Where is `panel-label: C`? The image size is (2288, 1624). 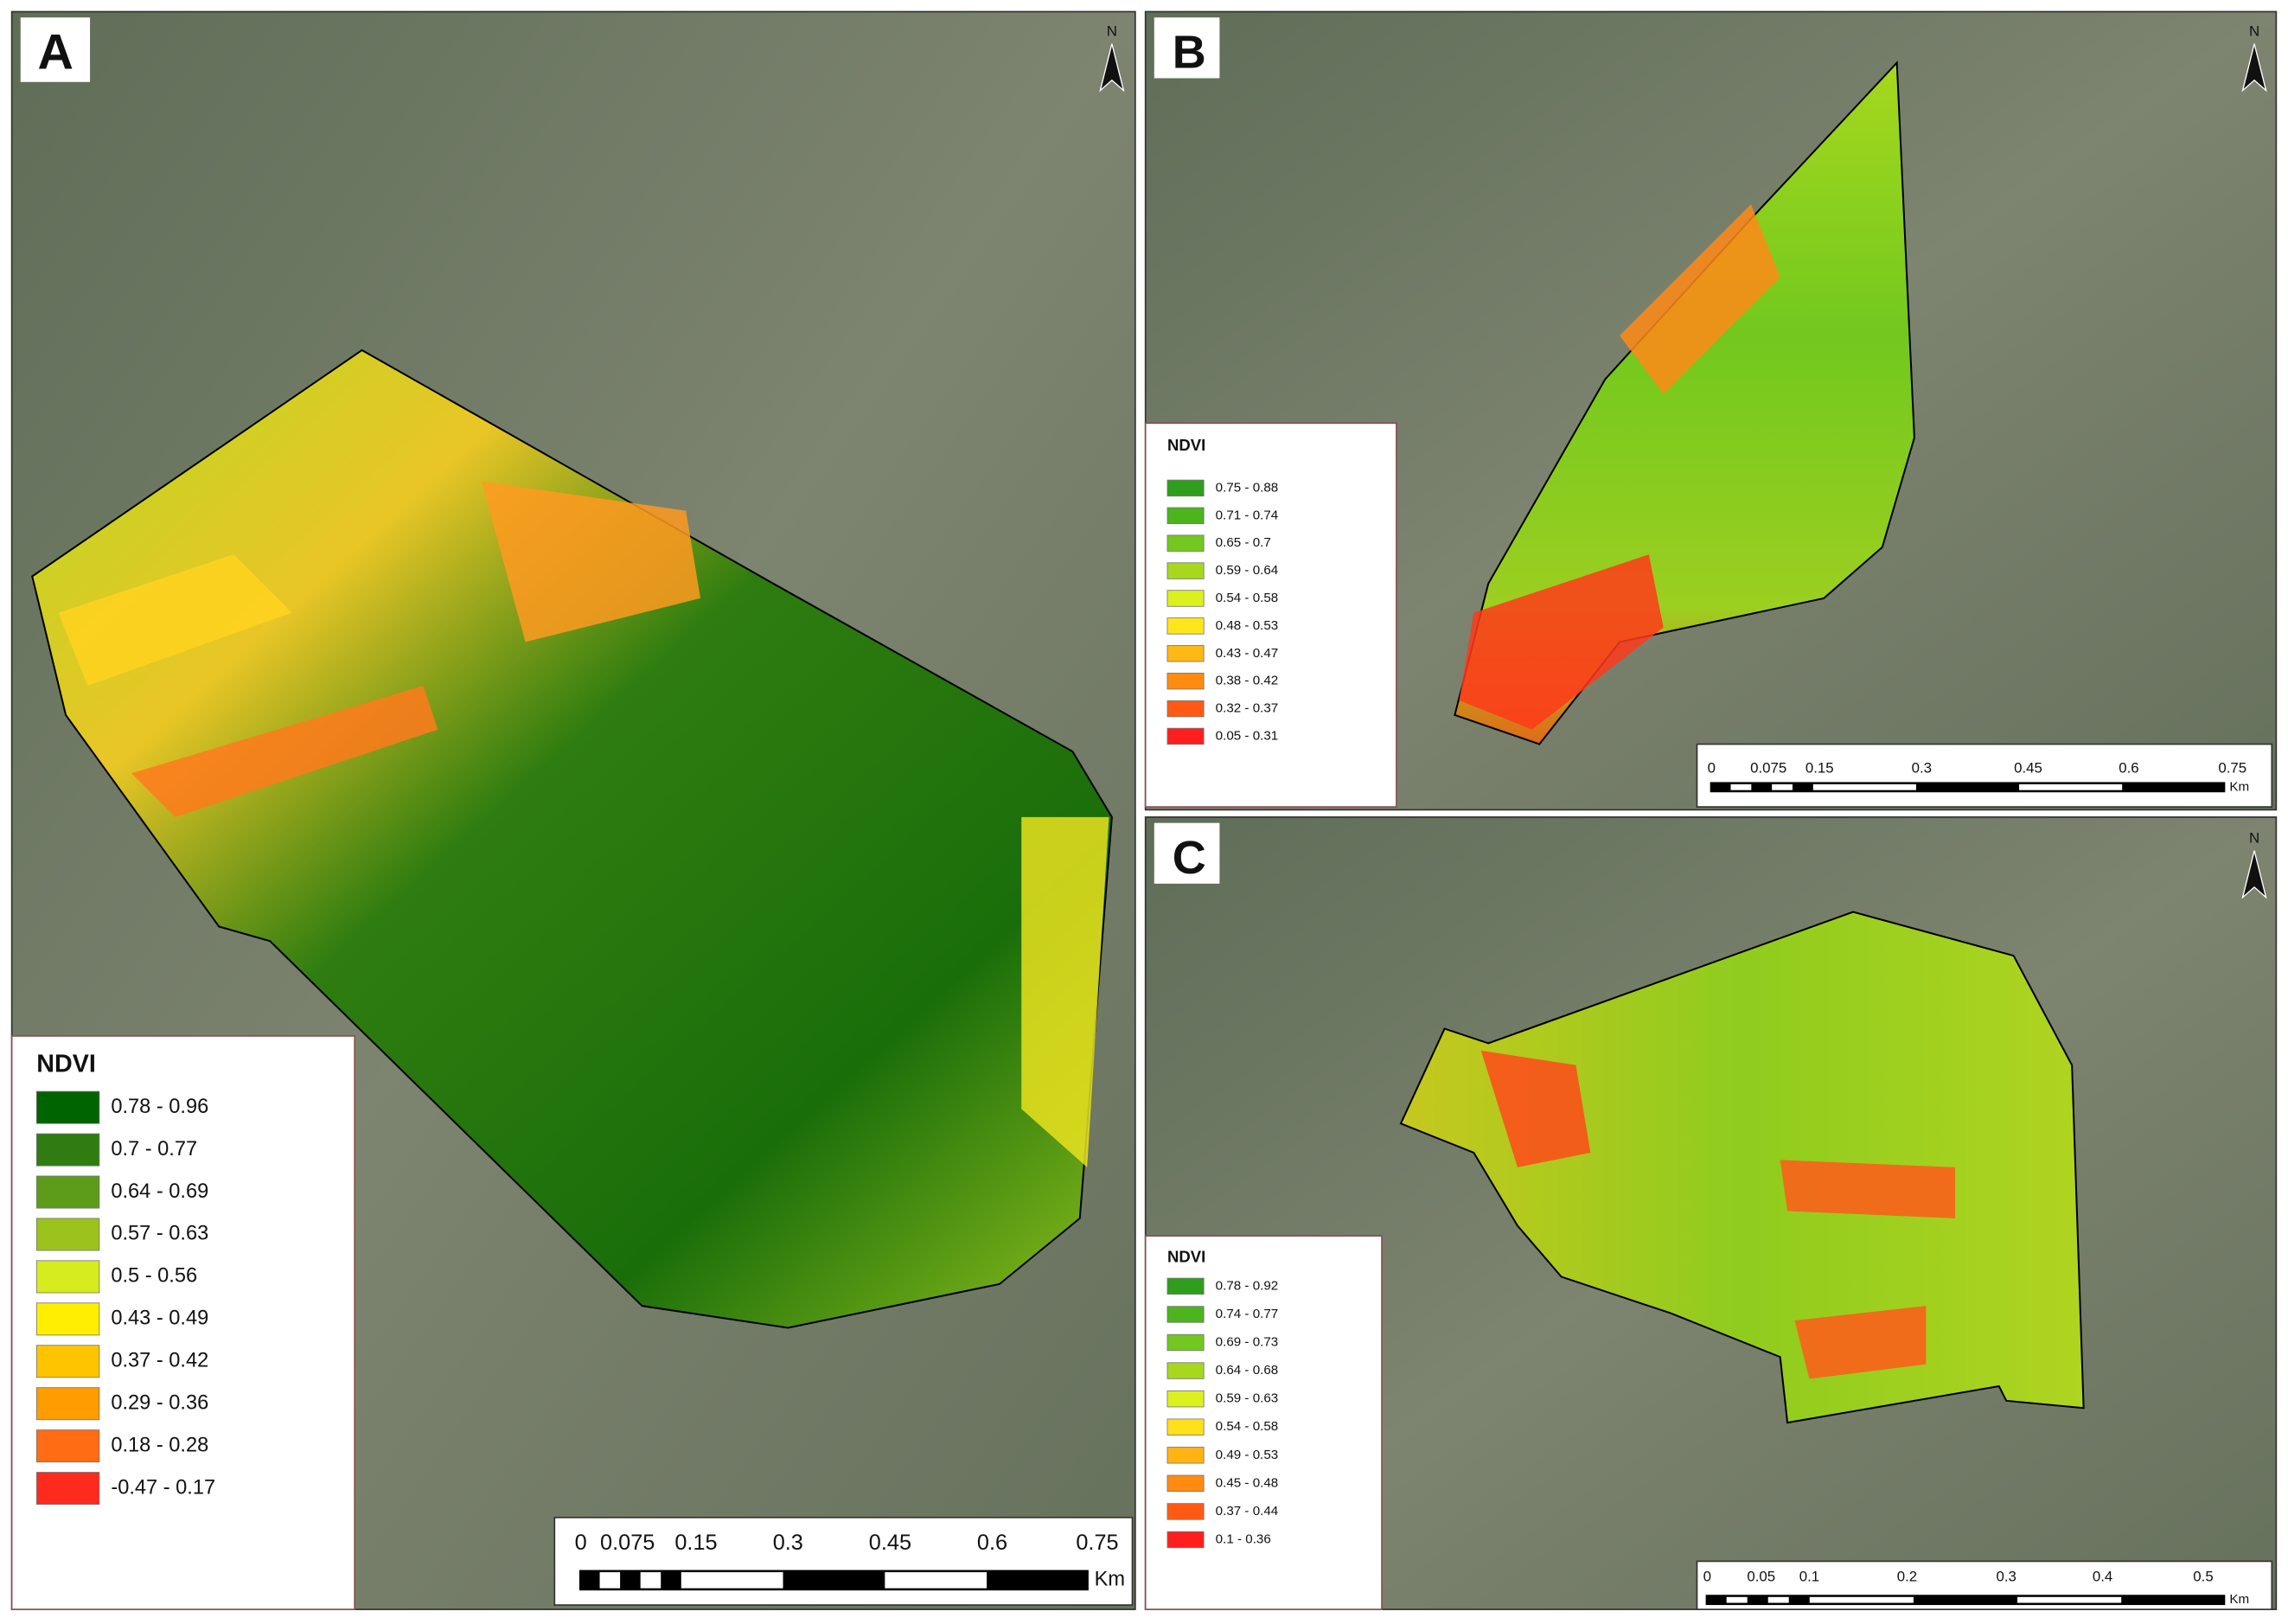
panel-label: C is located at coordinates (1190, 858).